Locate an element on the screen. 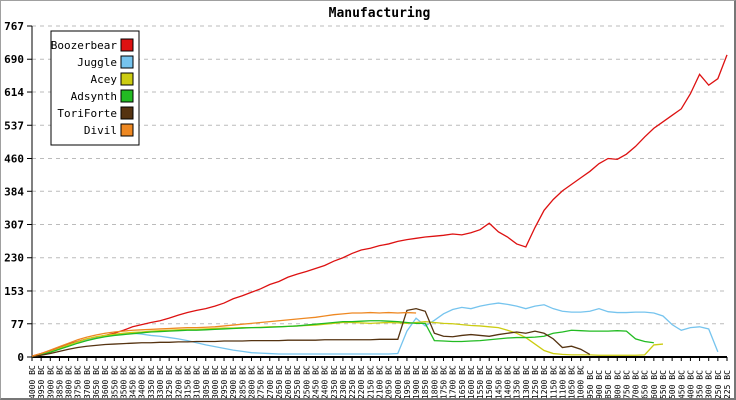 The width and height of the screenshot is (736, 400). x-tick-label: 1550 BC is located at coordinates (480, 382).